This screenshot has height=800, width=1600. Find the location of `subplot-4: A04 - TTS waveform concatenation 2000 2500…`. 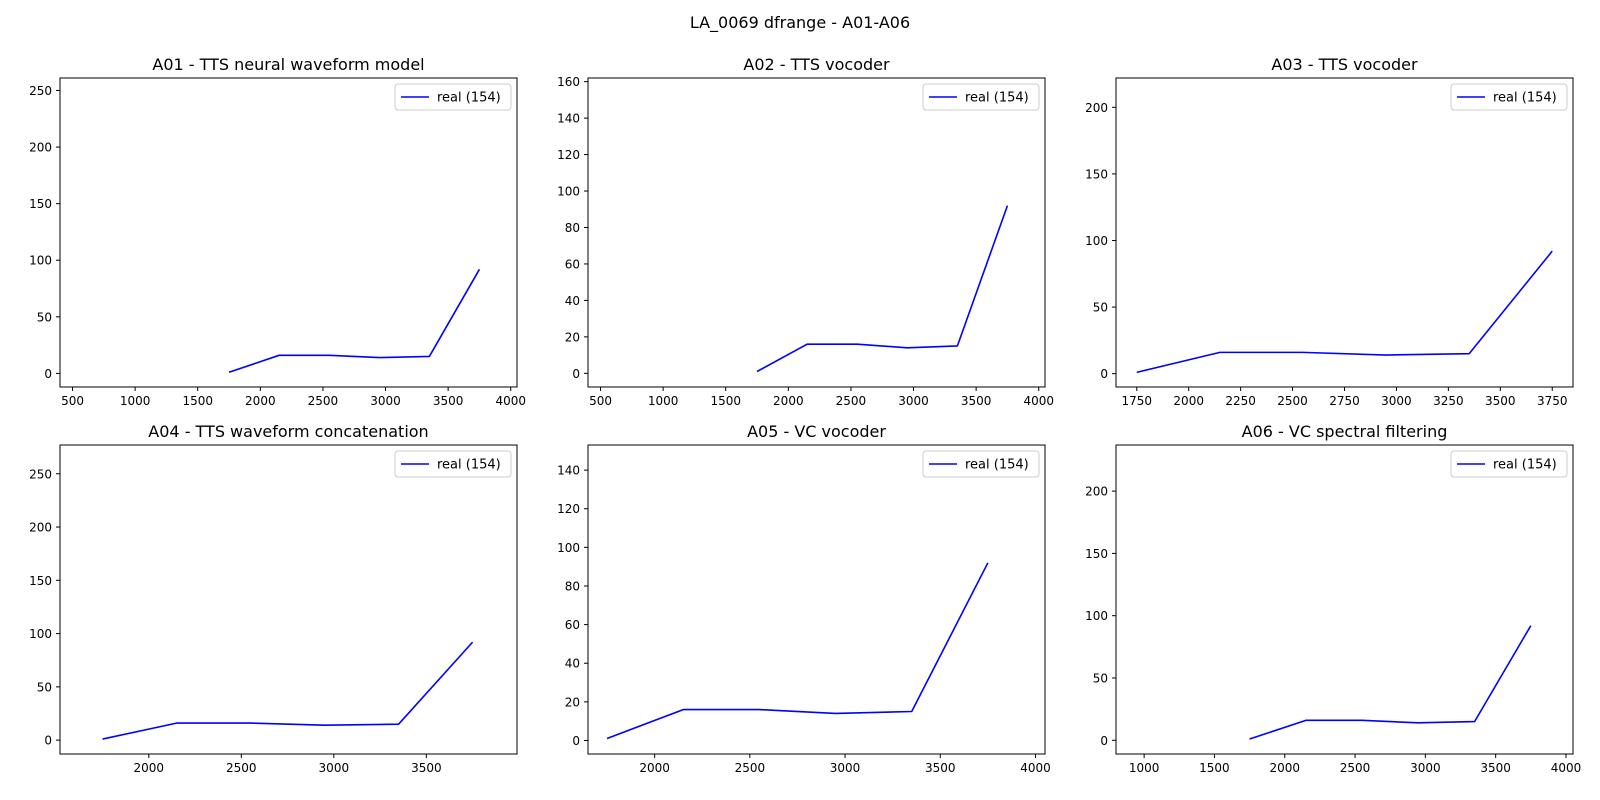

subplot-4: A04 - TTS waveform concatenation 2000 2500… is located at coordinates (273, 598).